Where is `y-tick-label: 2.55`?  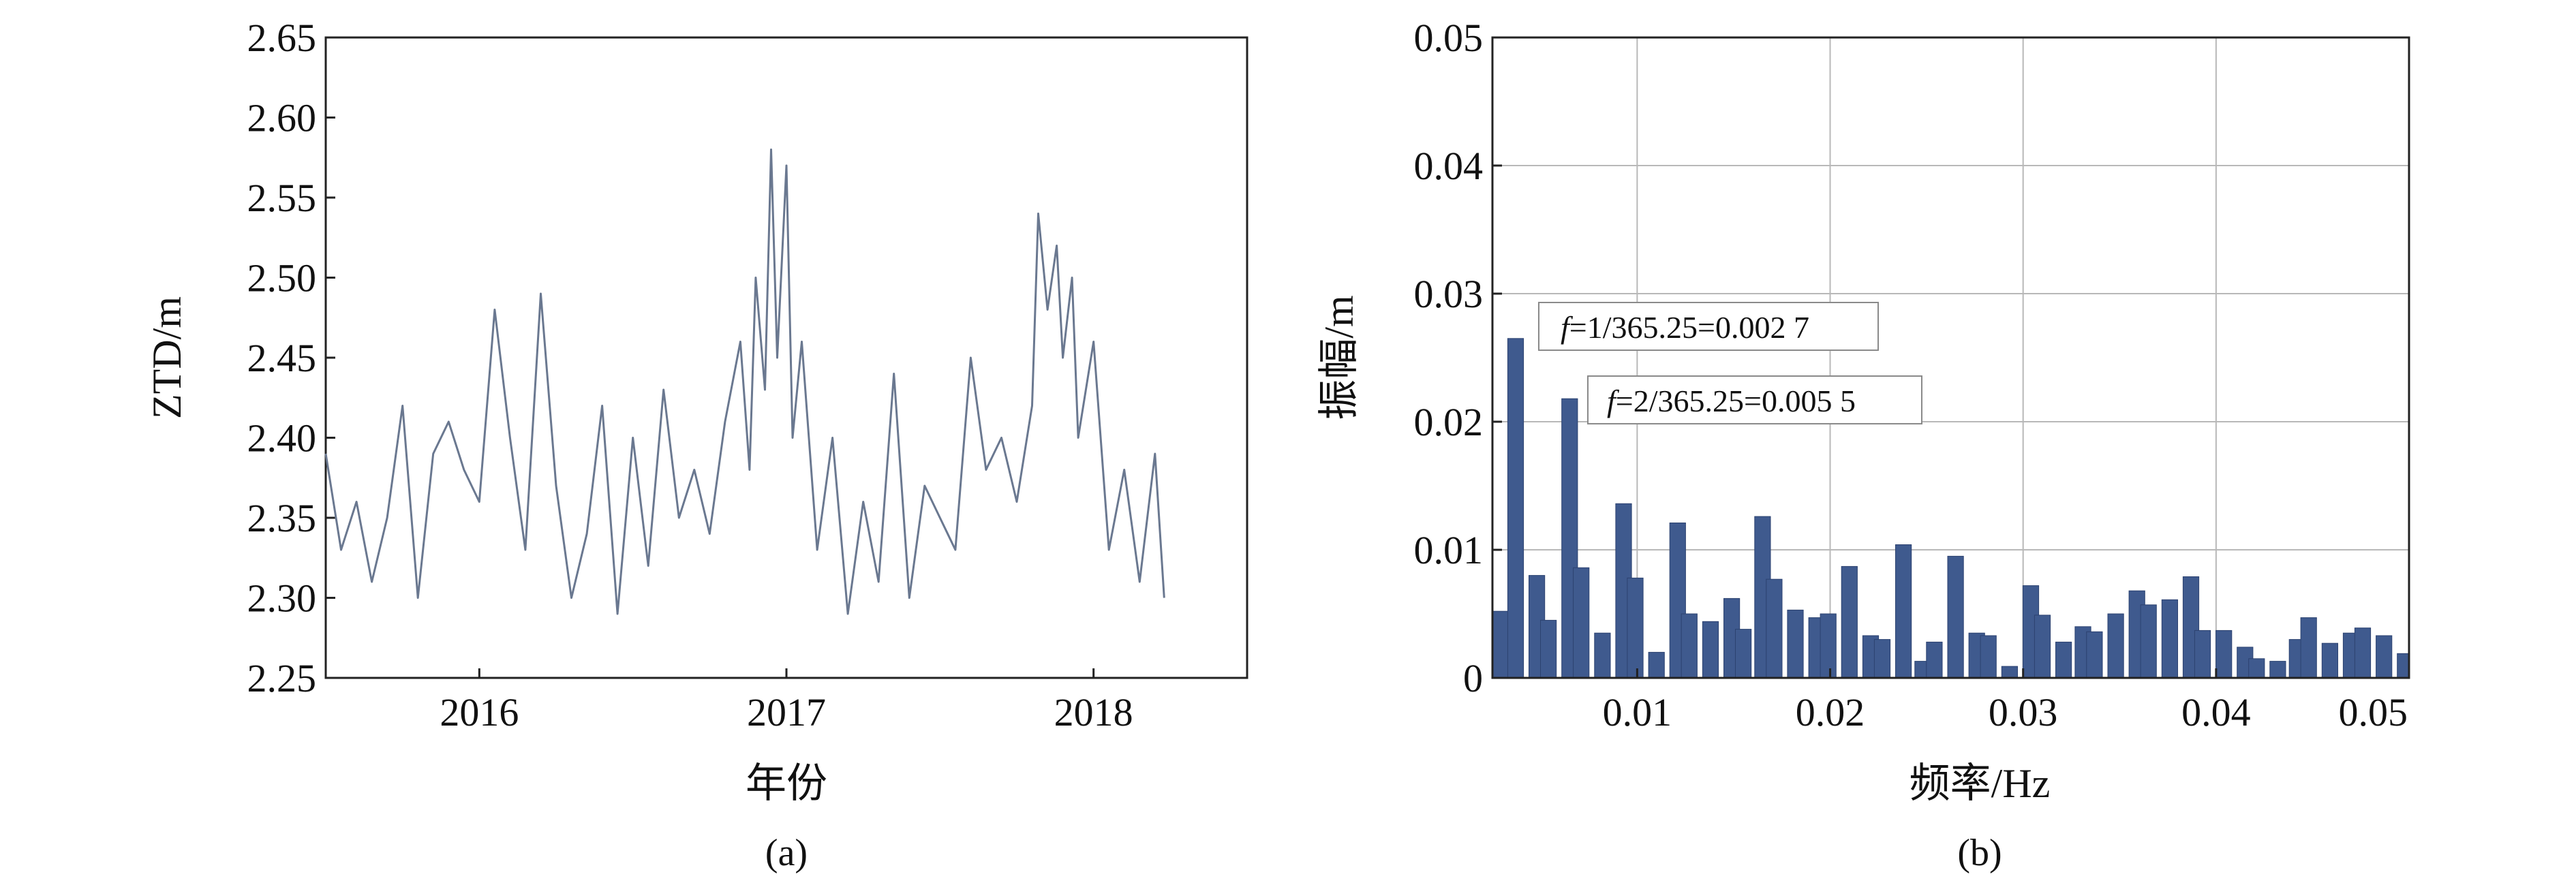
y-tick-label: 2.55 is located at coordinates (282, 198).